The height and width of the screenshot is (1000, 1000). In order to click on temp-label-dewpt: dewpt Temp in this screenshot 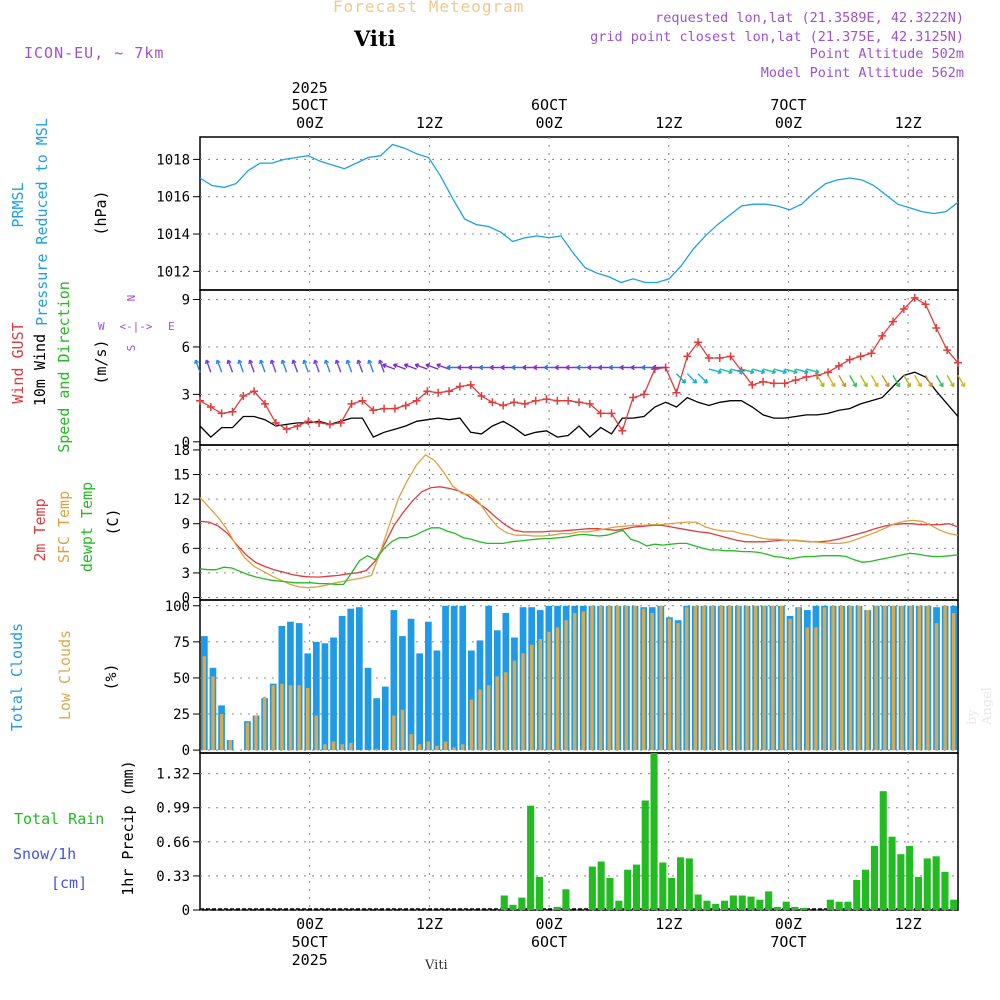, I will do `click(87, 527)`.